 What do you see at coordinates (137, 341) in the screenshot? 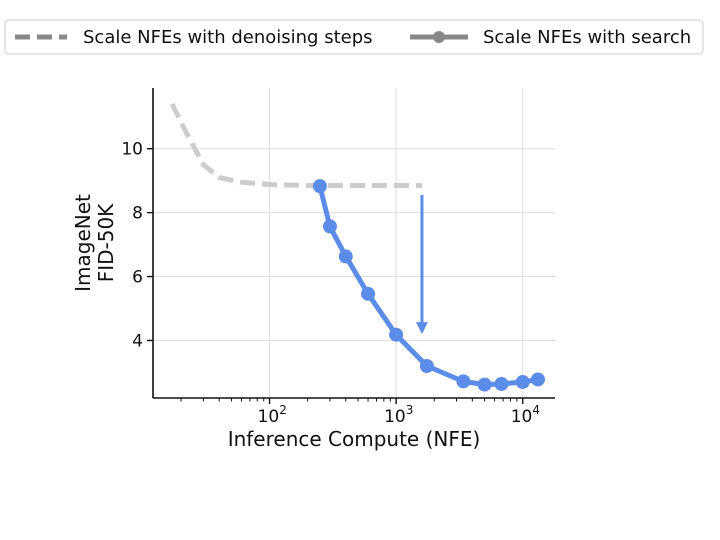
I see `y-tick-label: 4` at bounding box center [137, 341].